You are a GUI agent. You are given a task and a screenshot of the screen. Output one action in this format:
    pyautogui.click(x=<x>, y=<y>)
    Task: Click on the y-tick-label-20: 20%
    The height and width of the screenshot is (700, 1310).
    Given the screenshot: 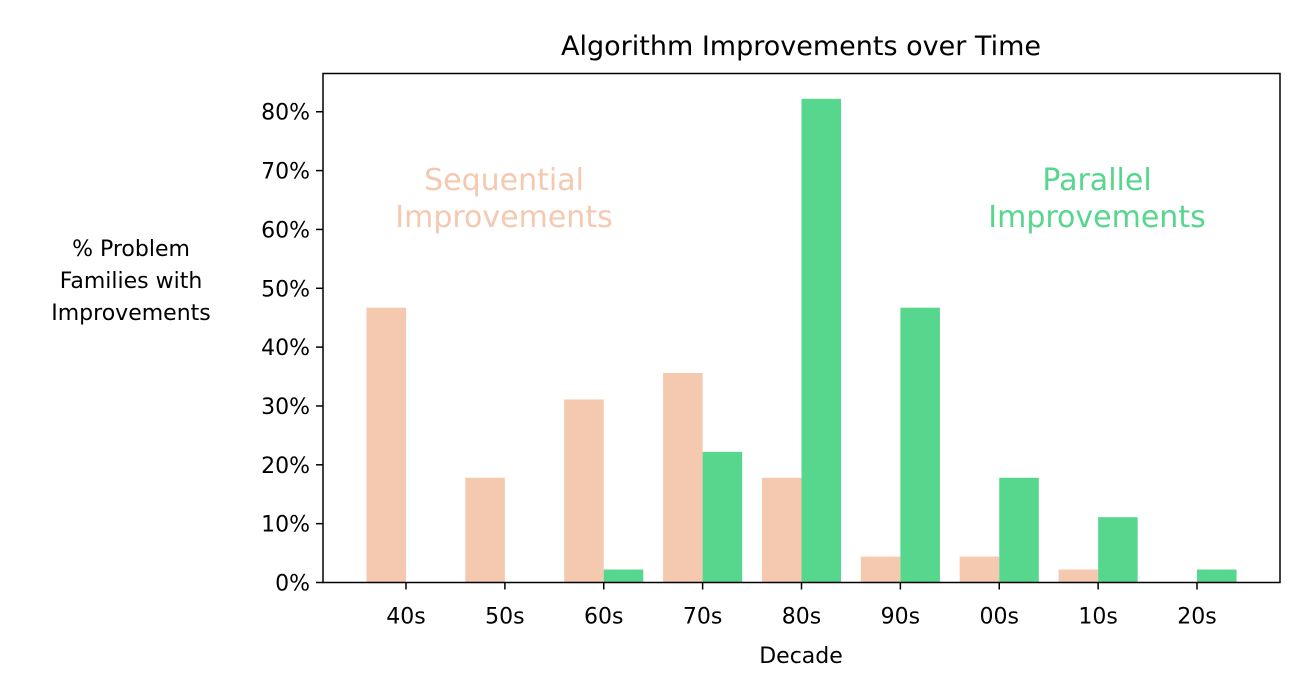 What is the action you would take?
    pyautogui.click(x=285, y=466)
    